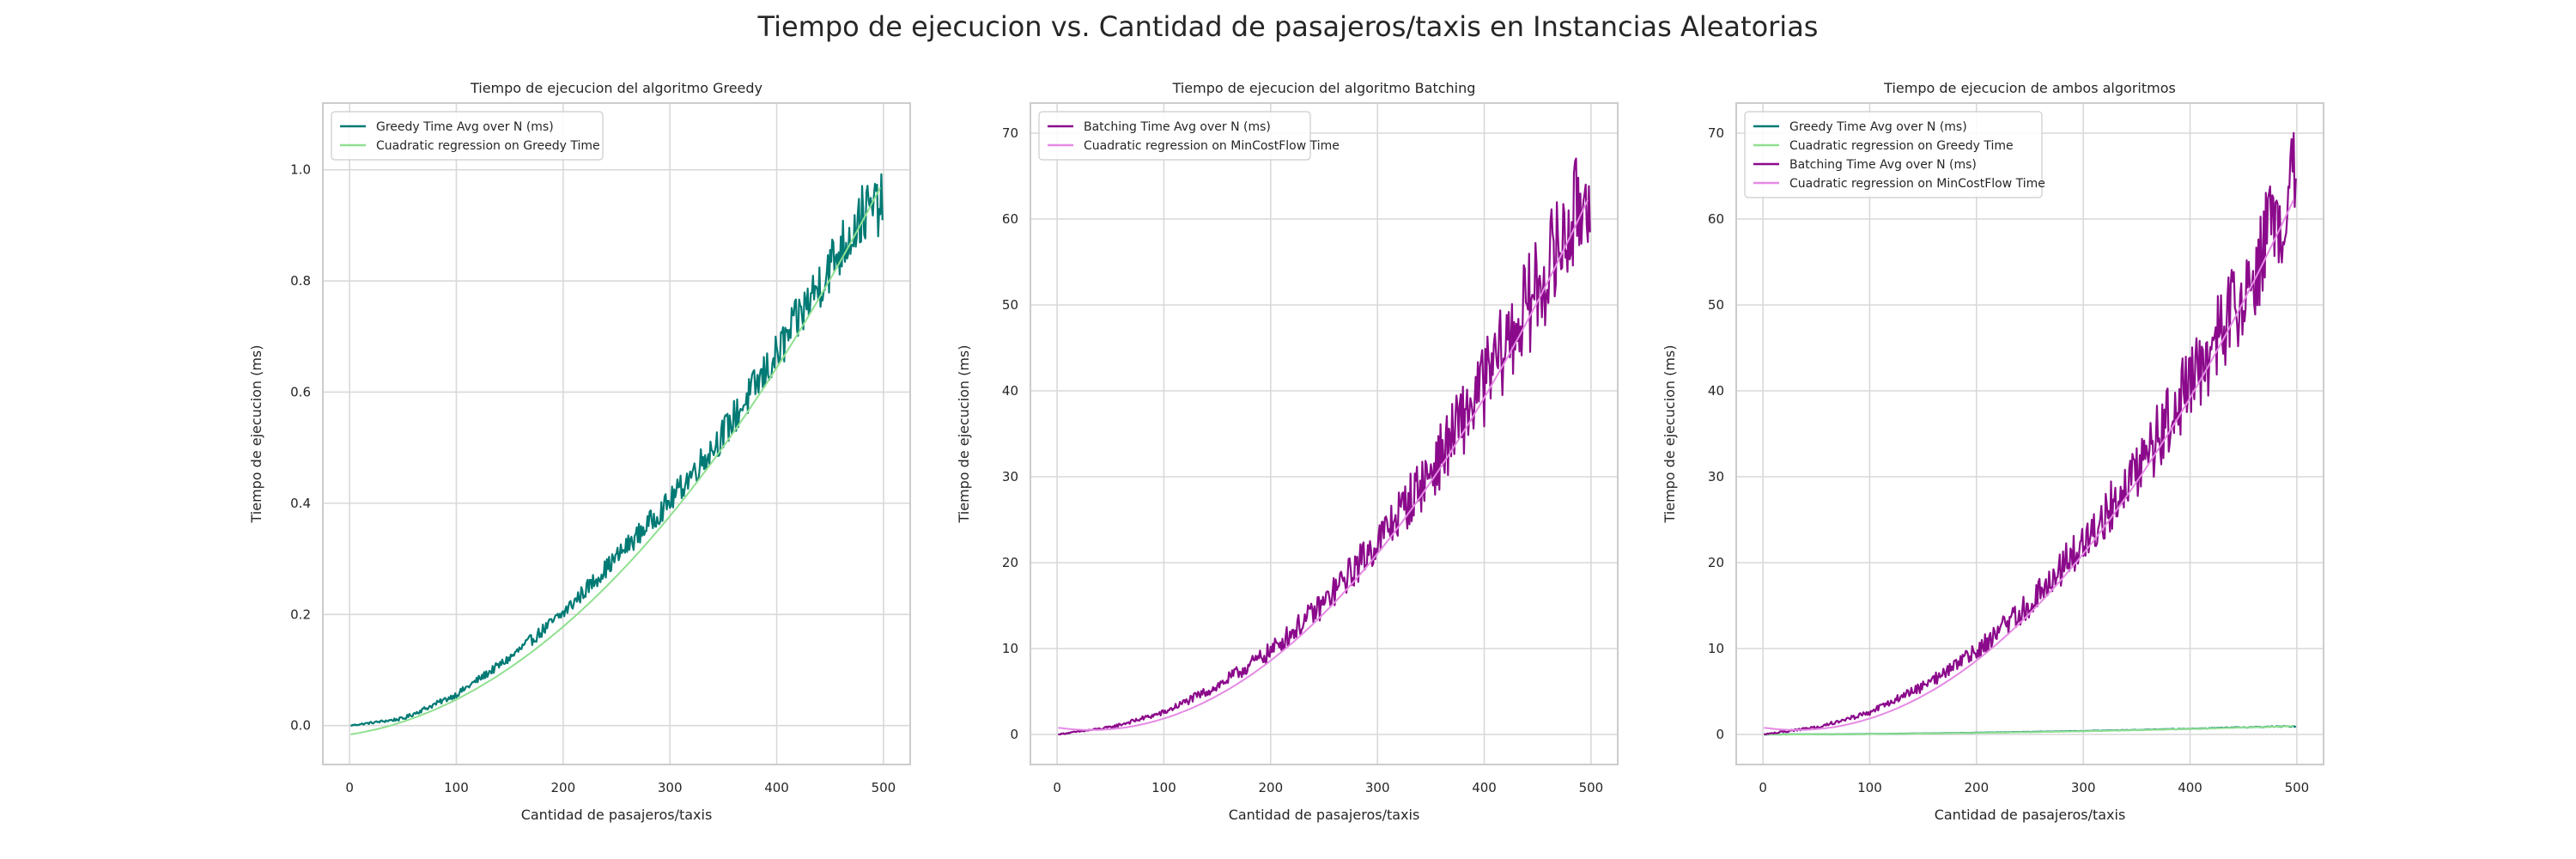 This screenshot has width=2576, height=859. I want to click on y-tick-label: 0.6, so click(301, 392).